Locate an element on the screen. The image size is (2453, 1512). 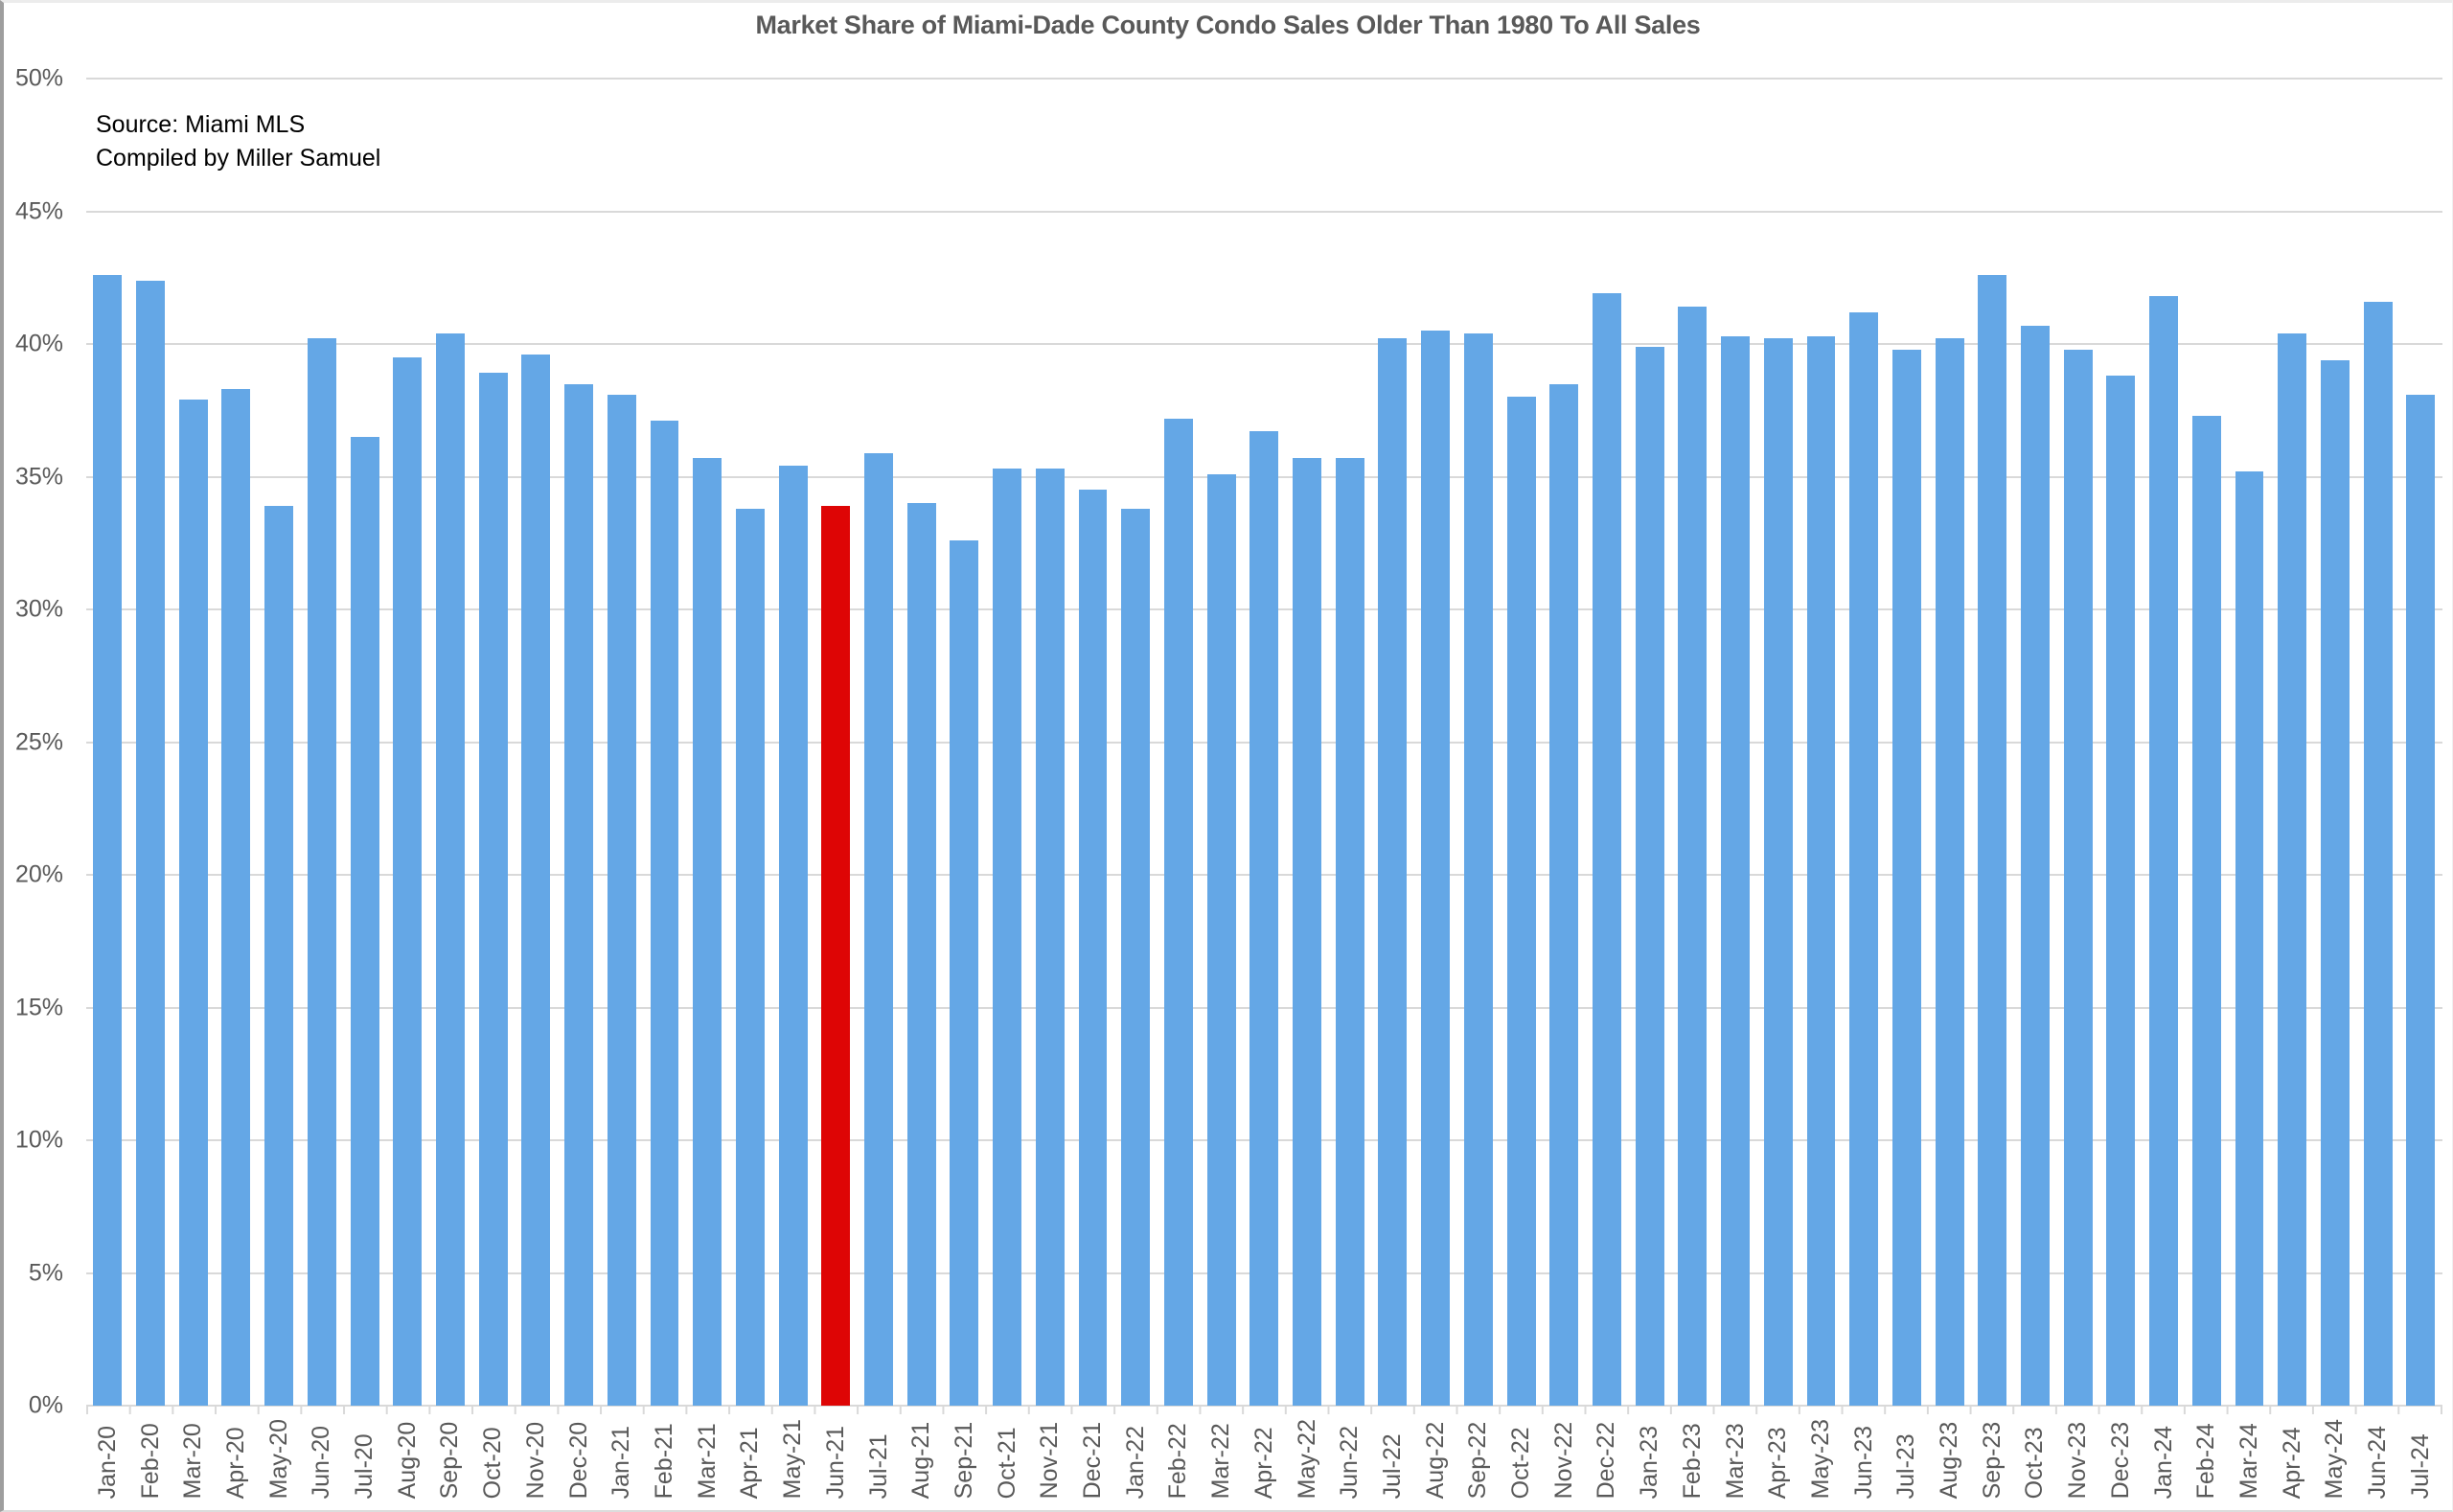
x-axis-label-cell: Aug-21 is located at coordinates (922, 1459).